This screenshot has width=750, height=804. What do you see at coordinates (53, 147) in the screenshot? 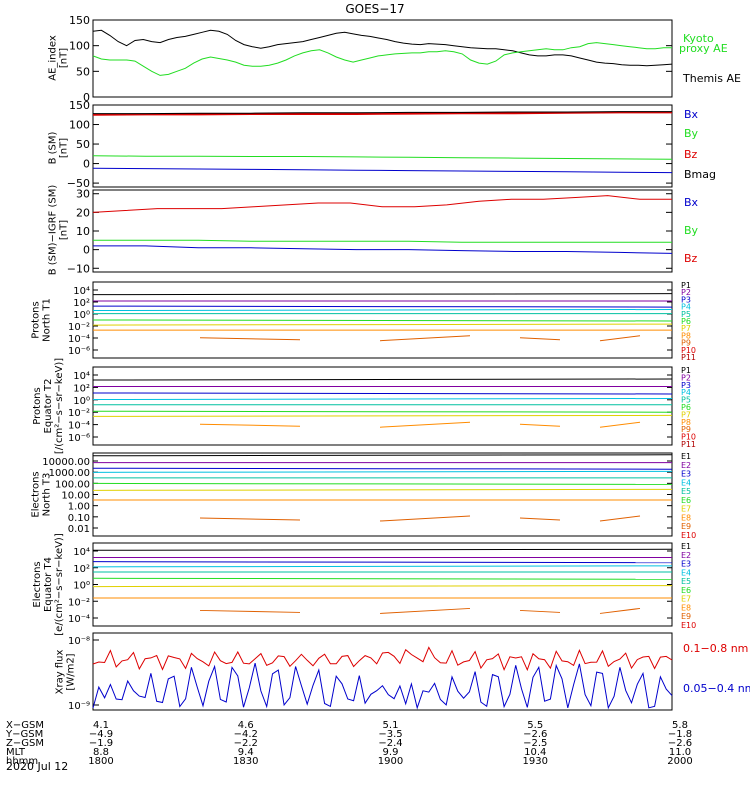
I see `bsm-ylabel-line: B (SM)` at bounding box center [53, 147].